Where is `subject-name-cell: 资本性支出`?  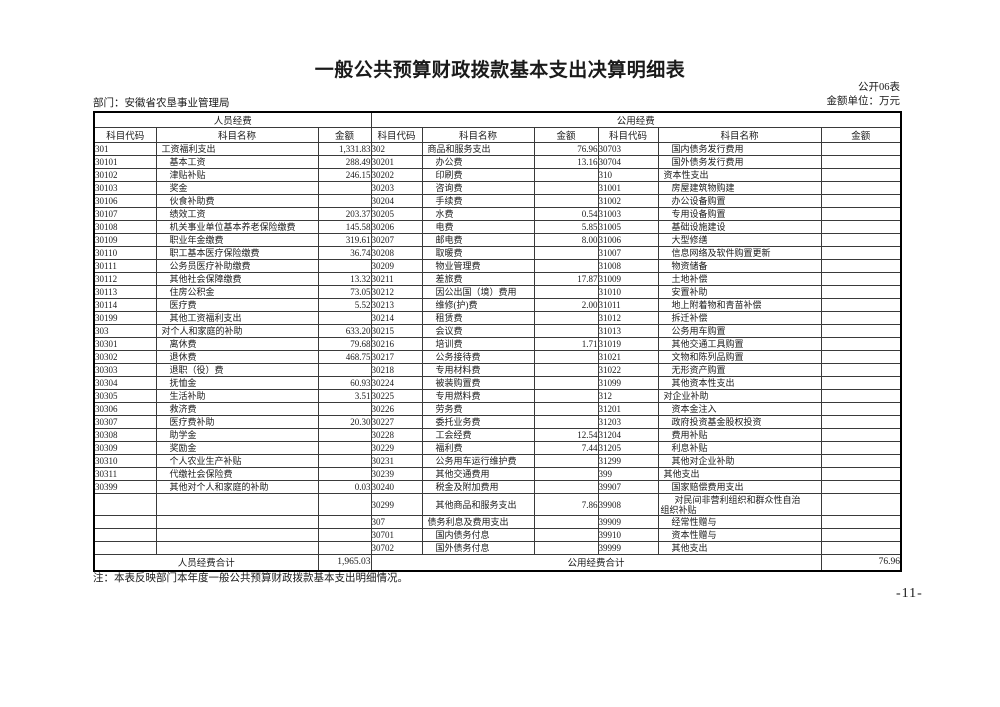
subject-name-cell: 资本性支出 is located at coordinates (739, 175).